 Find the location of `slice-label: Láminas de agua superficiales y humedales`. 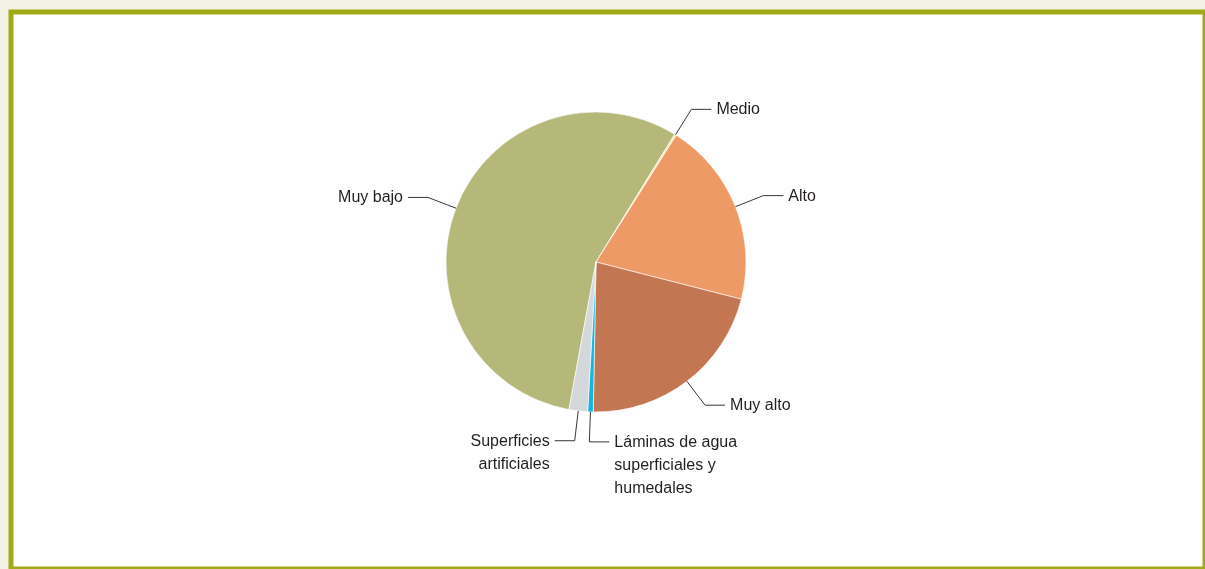

slice-label: Láminas de agua superficiales y humedales is located at coordinates (676, 464).